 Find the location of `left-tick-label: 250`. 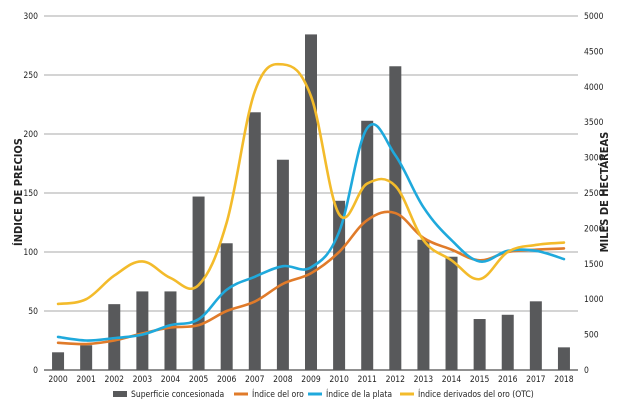

left-tick-label: 250 is located at coordinates (30, 76).